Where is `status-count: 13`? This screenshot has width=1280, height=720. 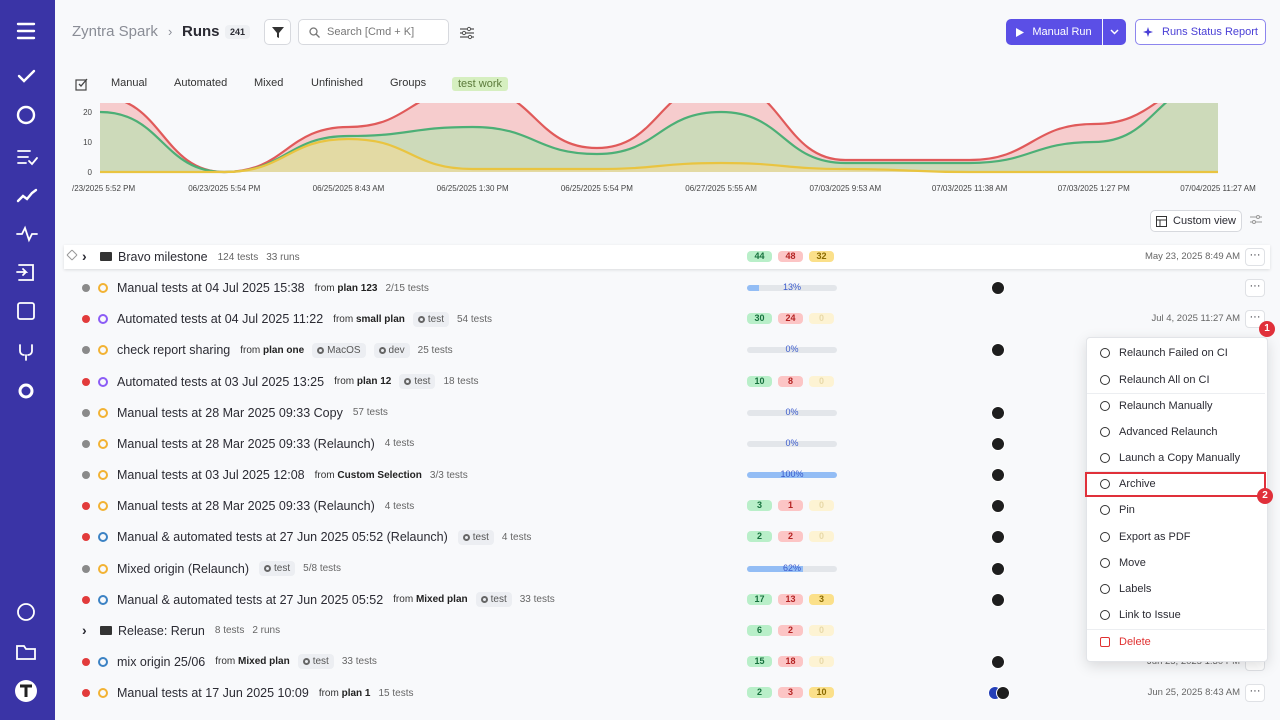 status-count: 13 is located at coordinates (790, 599).